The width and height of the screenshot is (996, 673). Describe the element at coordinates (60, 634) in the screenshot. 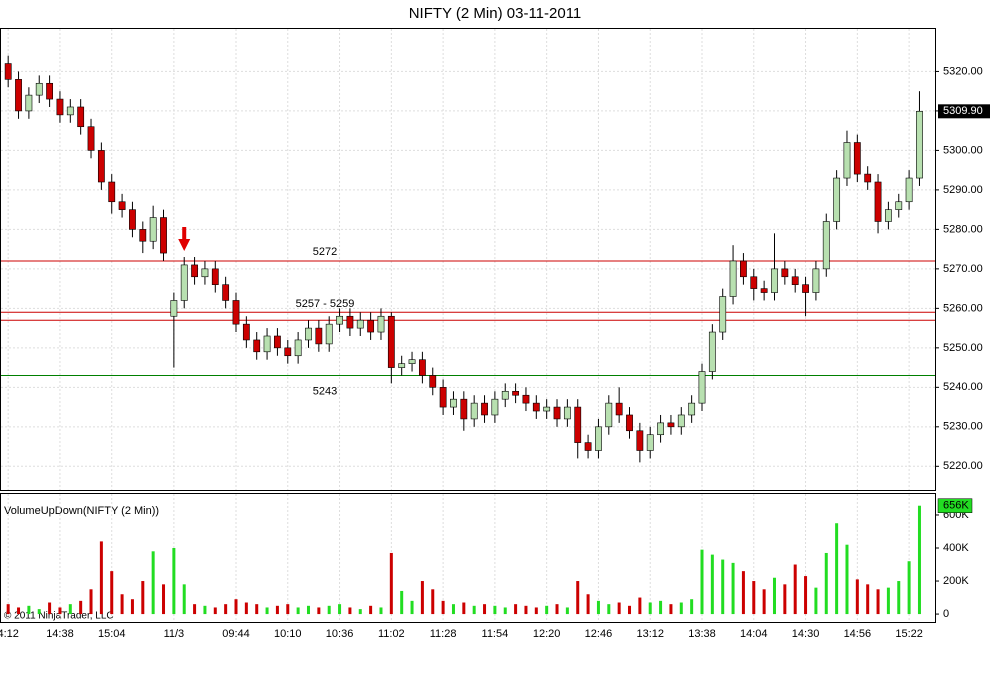

I see `x-tick-label: 14:38` at that location.